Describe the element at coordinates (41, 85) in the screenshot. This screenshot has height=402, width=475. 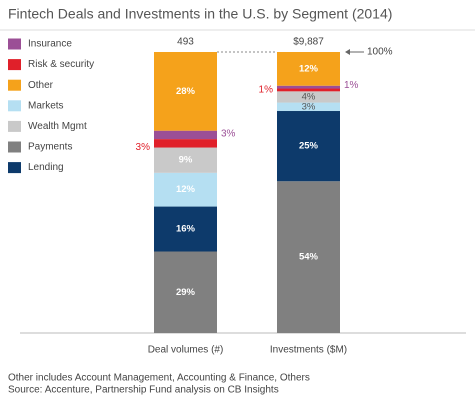
I see `legend-label: Other` at that location.